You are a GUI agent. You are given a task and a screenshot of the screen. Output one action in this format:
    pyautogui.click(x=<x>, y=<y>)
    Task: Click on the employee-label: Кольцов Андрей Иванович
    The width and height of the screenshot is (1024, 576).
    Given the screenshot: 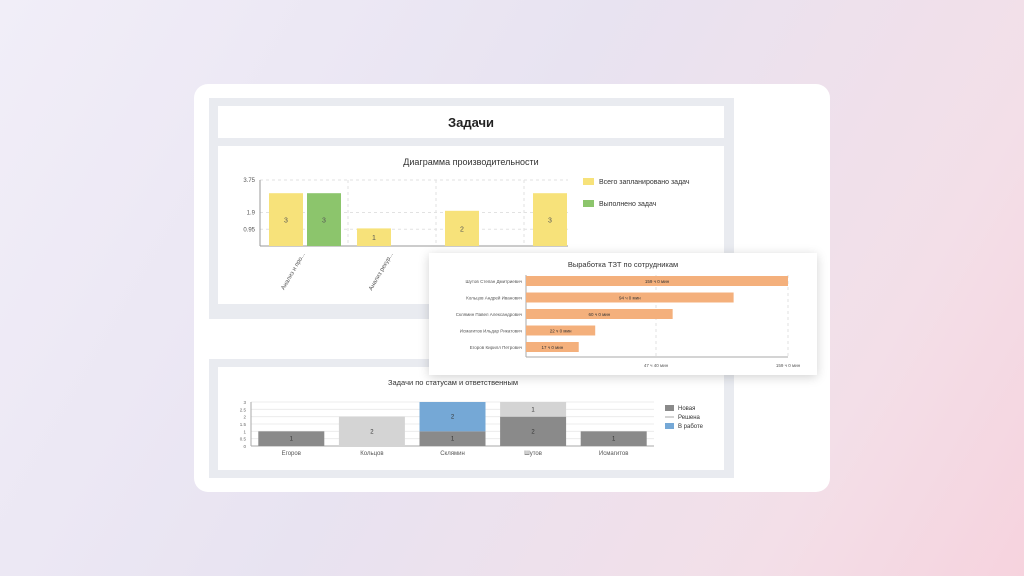 What is the action you would take?
    pyautogui.click(x=494, y=298)
    